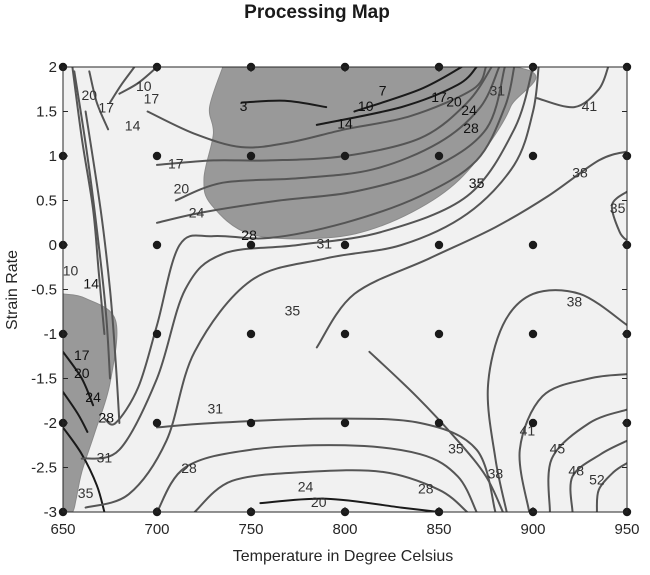 The image size is (650, 575). What do you see at coordinates (250, 529) in the screenshot?
I see `x-tick-label: 750` at bounding box center [250, 529].